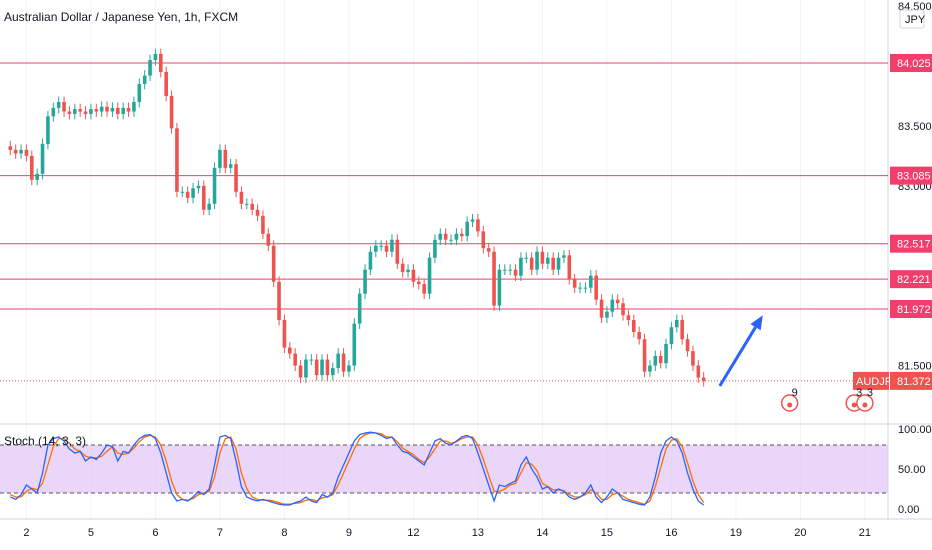 The image size is (932, 550). I want to click on time-tick-label: 14, so click(542, 533).